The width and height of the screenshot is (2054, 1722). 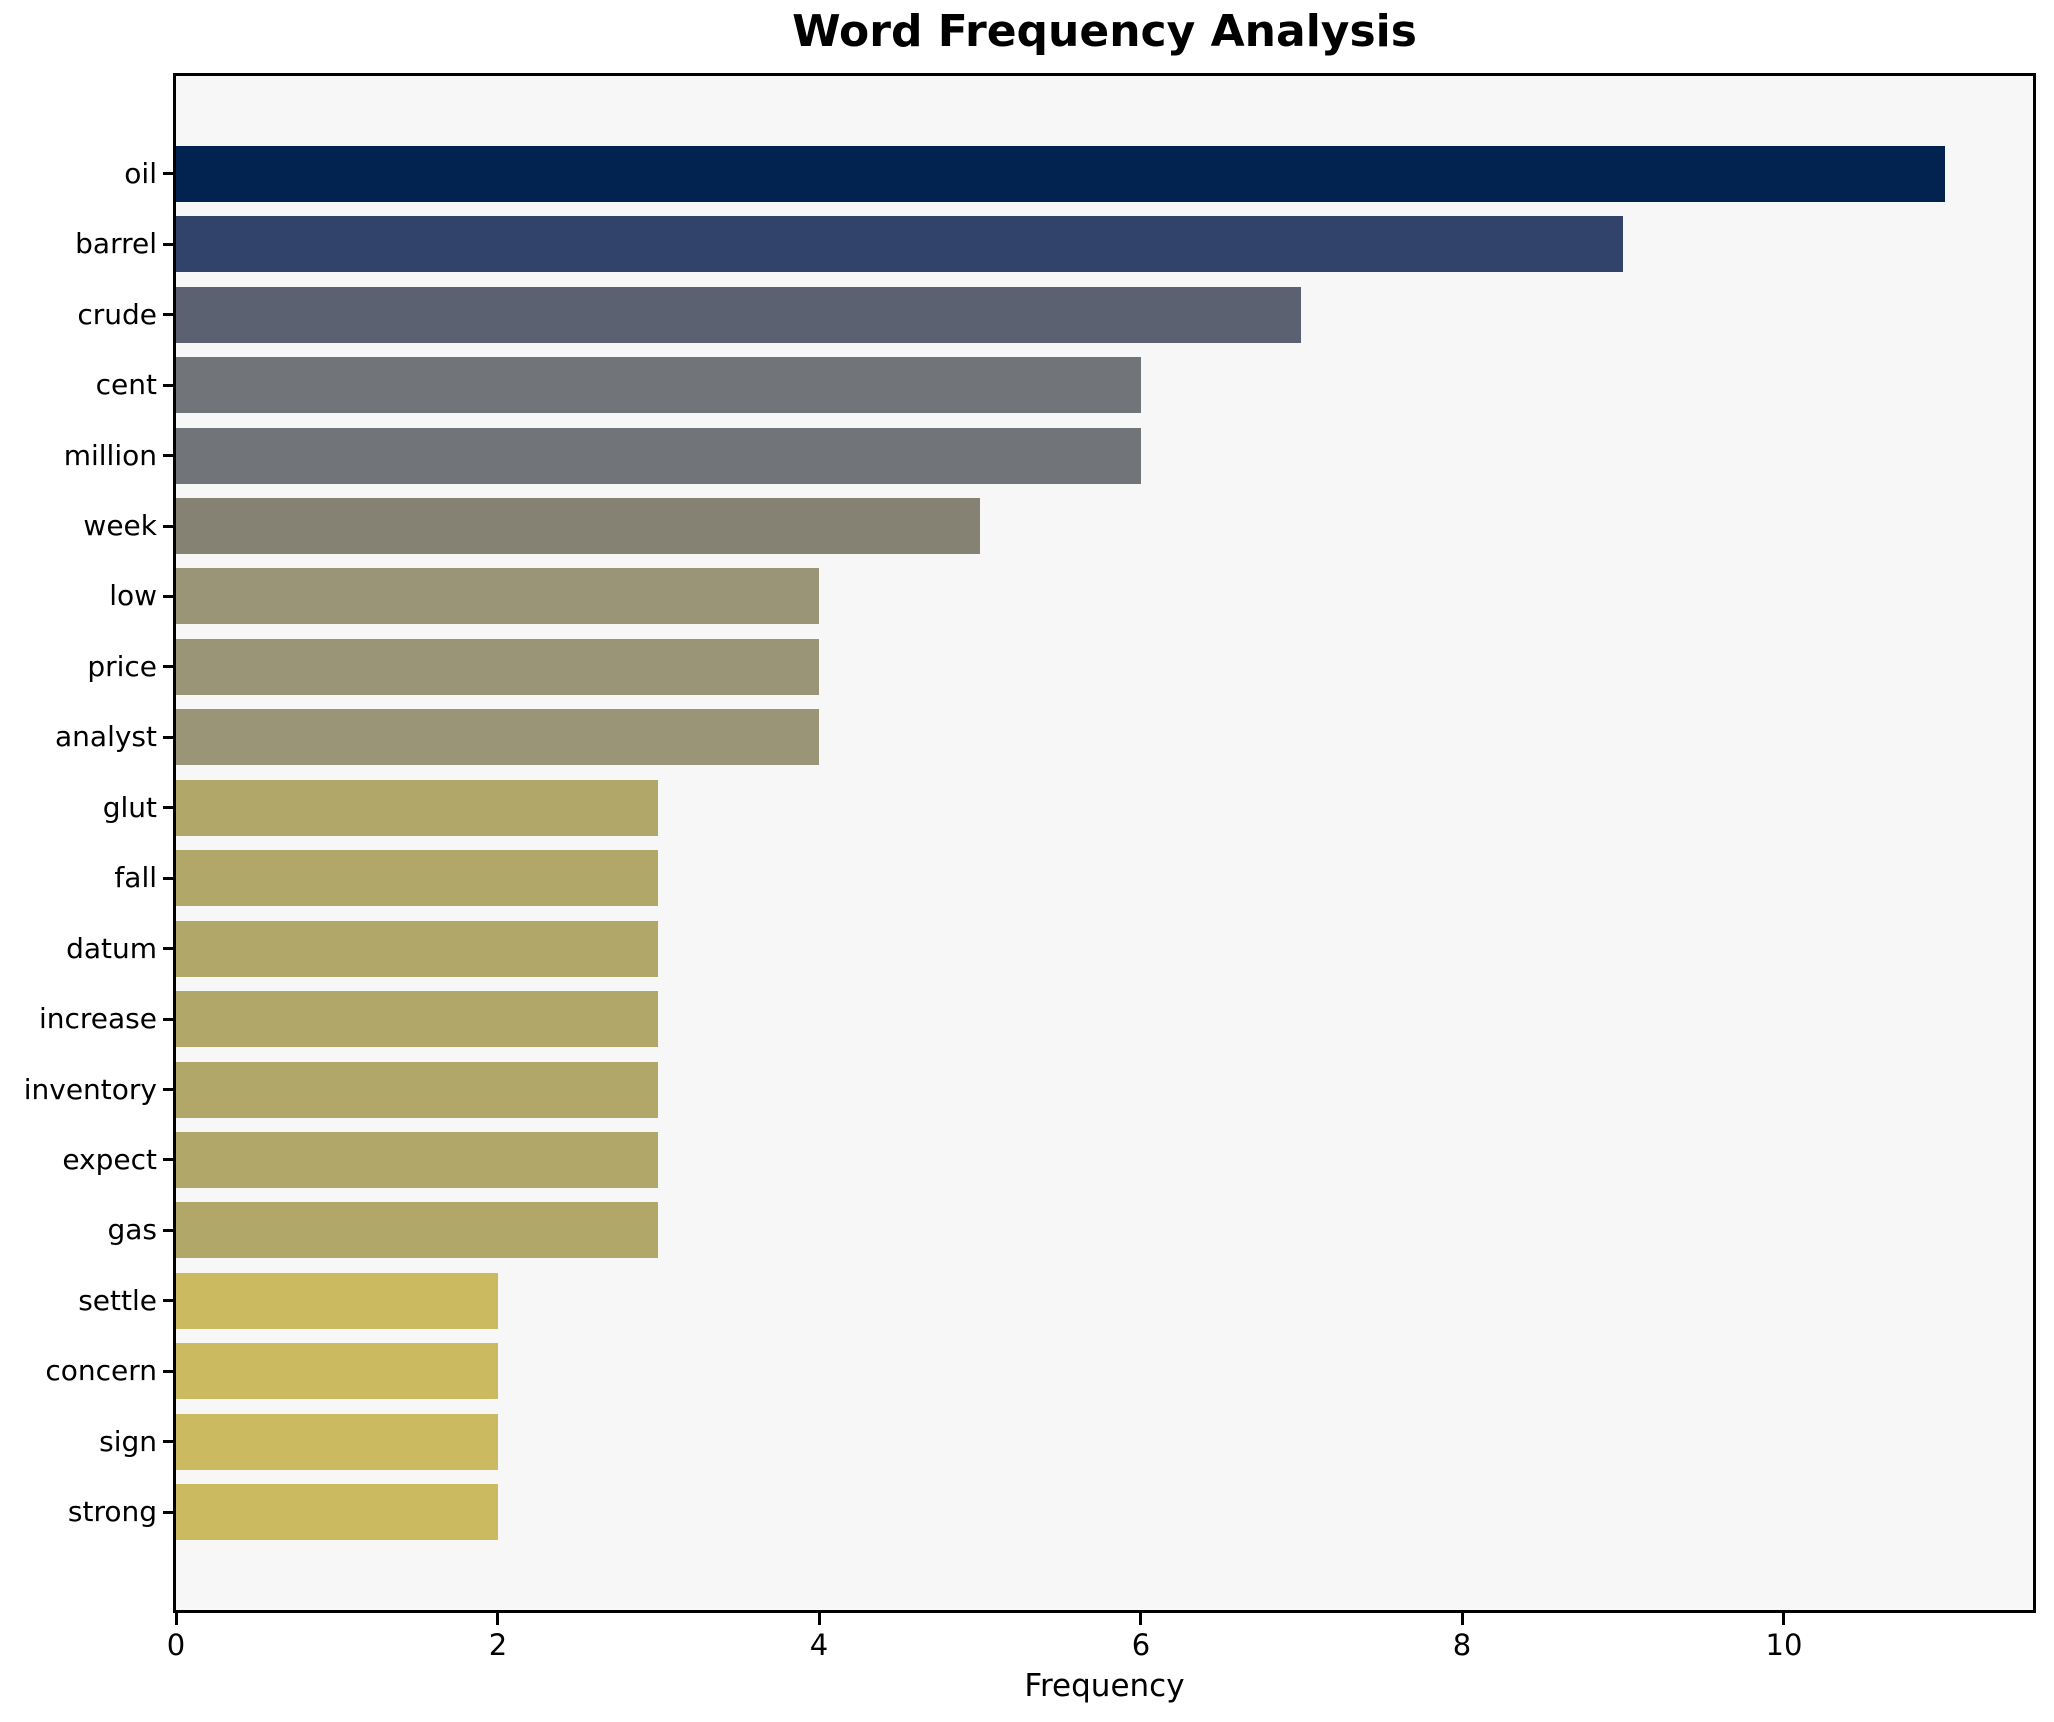 What do you see at coordinates (117, 1300) in the screenshot?
I see `y-tick-label-settle: settle` at bounding box center [117, 1300].